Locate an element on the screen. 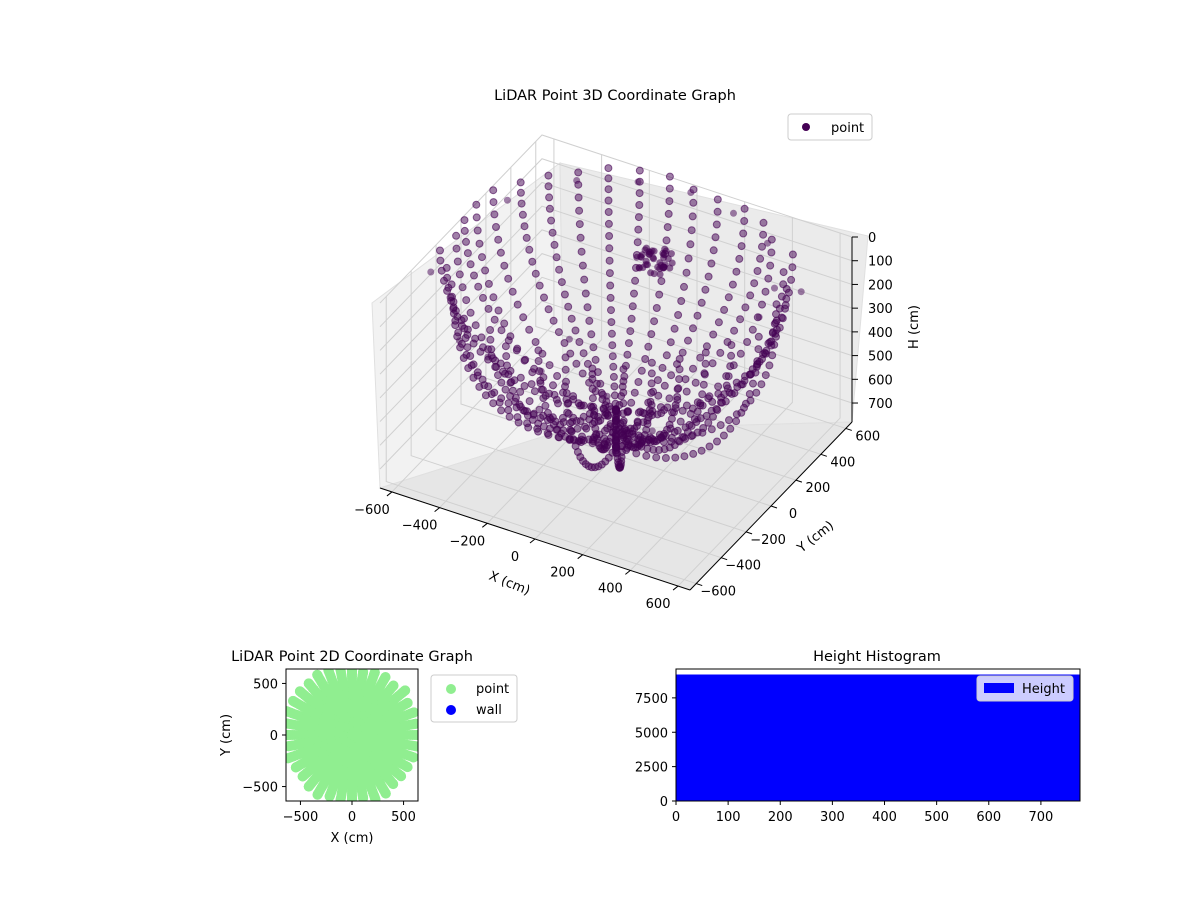  x-tick-label: 600 is located at coordinates (658, 604).